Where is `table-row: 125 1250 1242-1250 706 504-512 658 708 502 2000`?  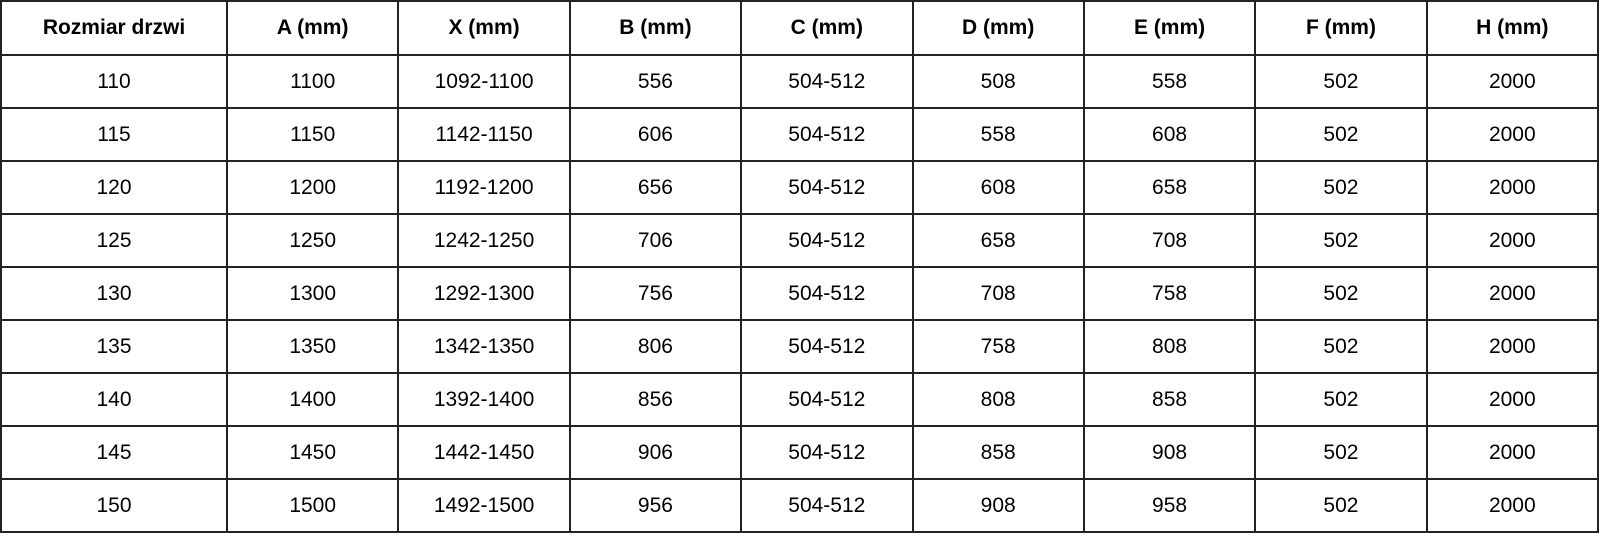
table-row: 125 1250 1242-1250 706 504-512 658 708 502 2000 is located at coordinates (800, 240).